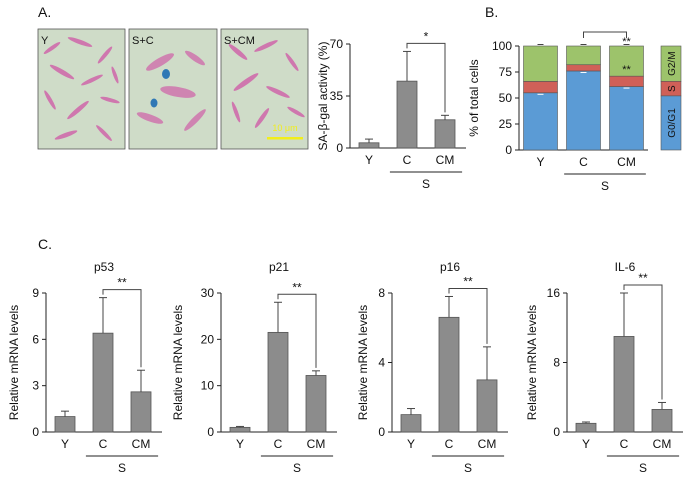 The image size is (700, 483). Describe the element at coordinates (672, 63) in the screenshot. I see `legend-g2m-label: G2/M` at that location.